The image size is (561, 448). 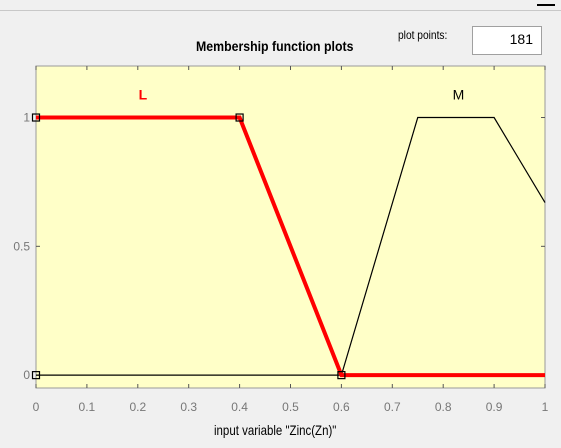 I want to click on x-tick-label: 0, so click(x=36, y=407).